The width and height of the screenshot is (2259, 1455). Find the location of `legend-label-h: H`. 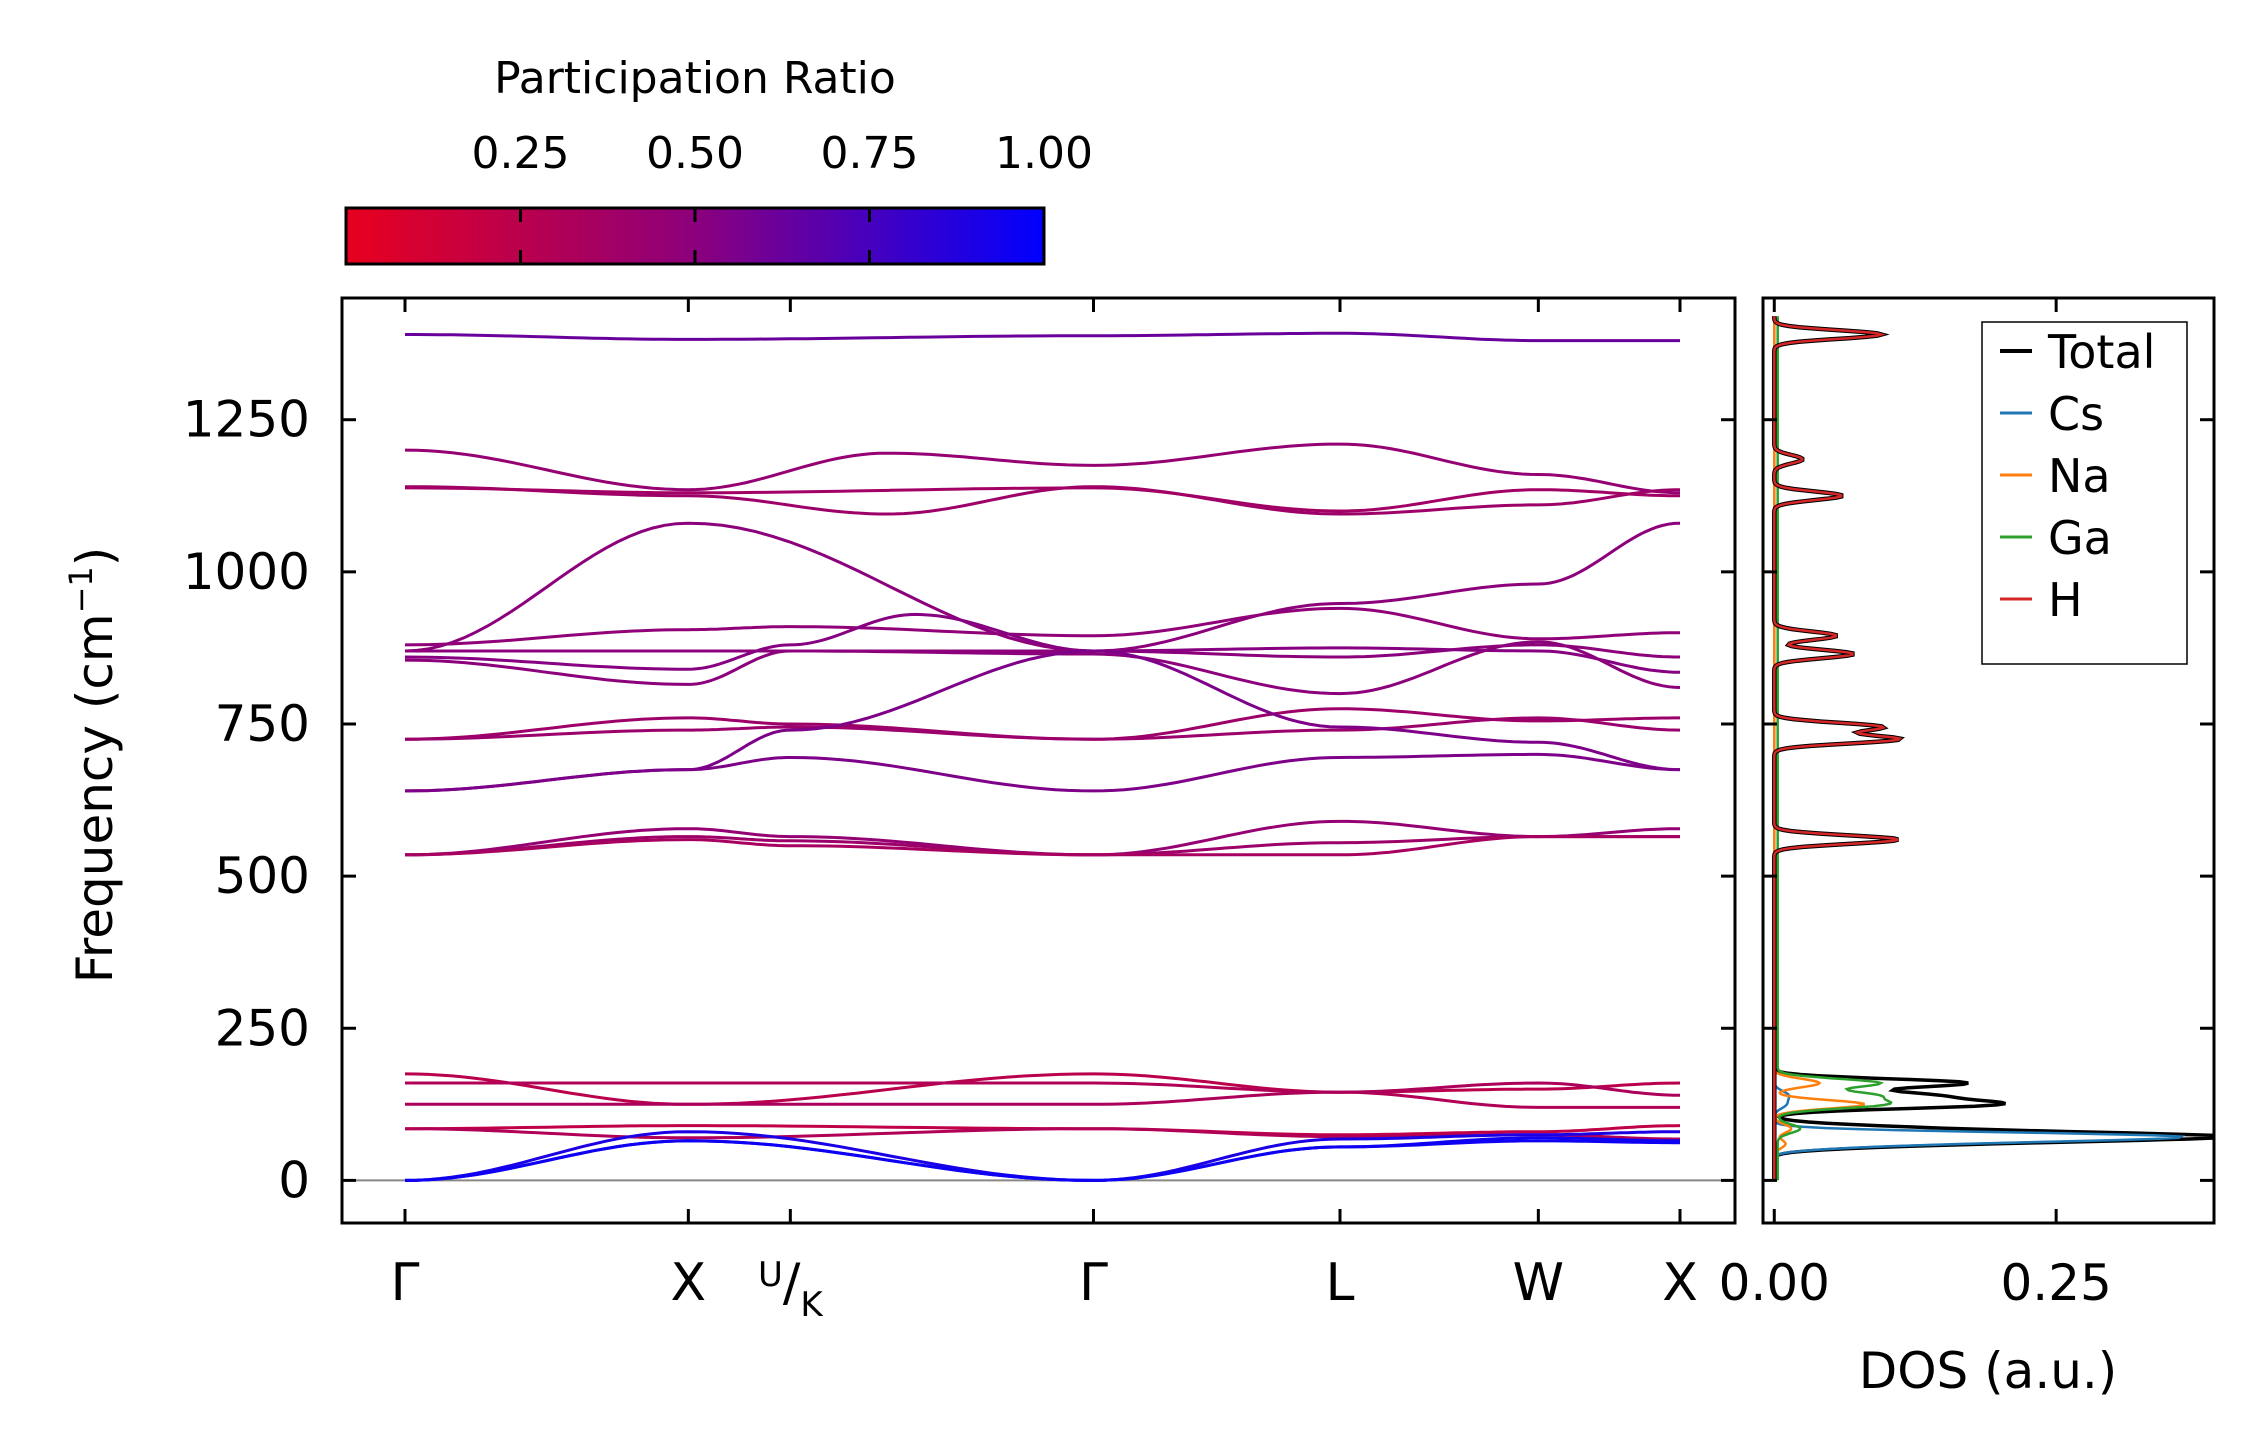

legend-label-h: H is located at coordinates (2065, 600).